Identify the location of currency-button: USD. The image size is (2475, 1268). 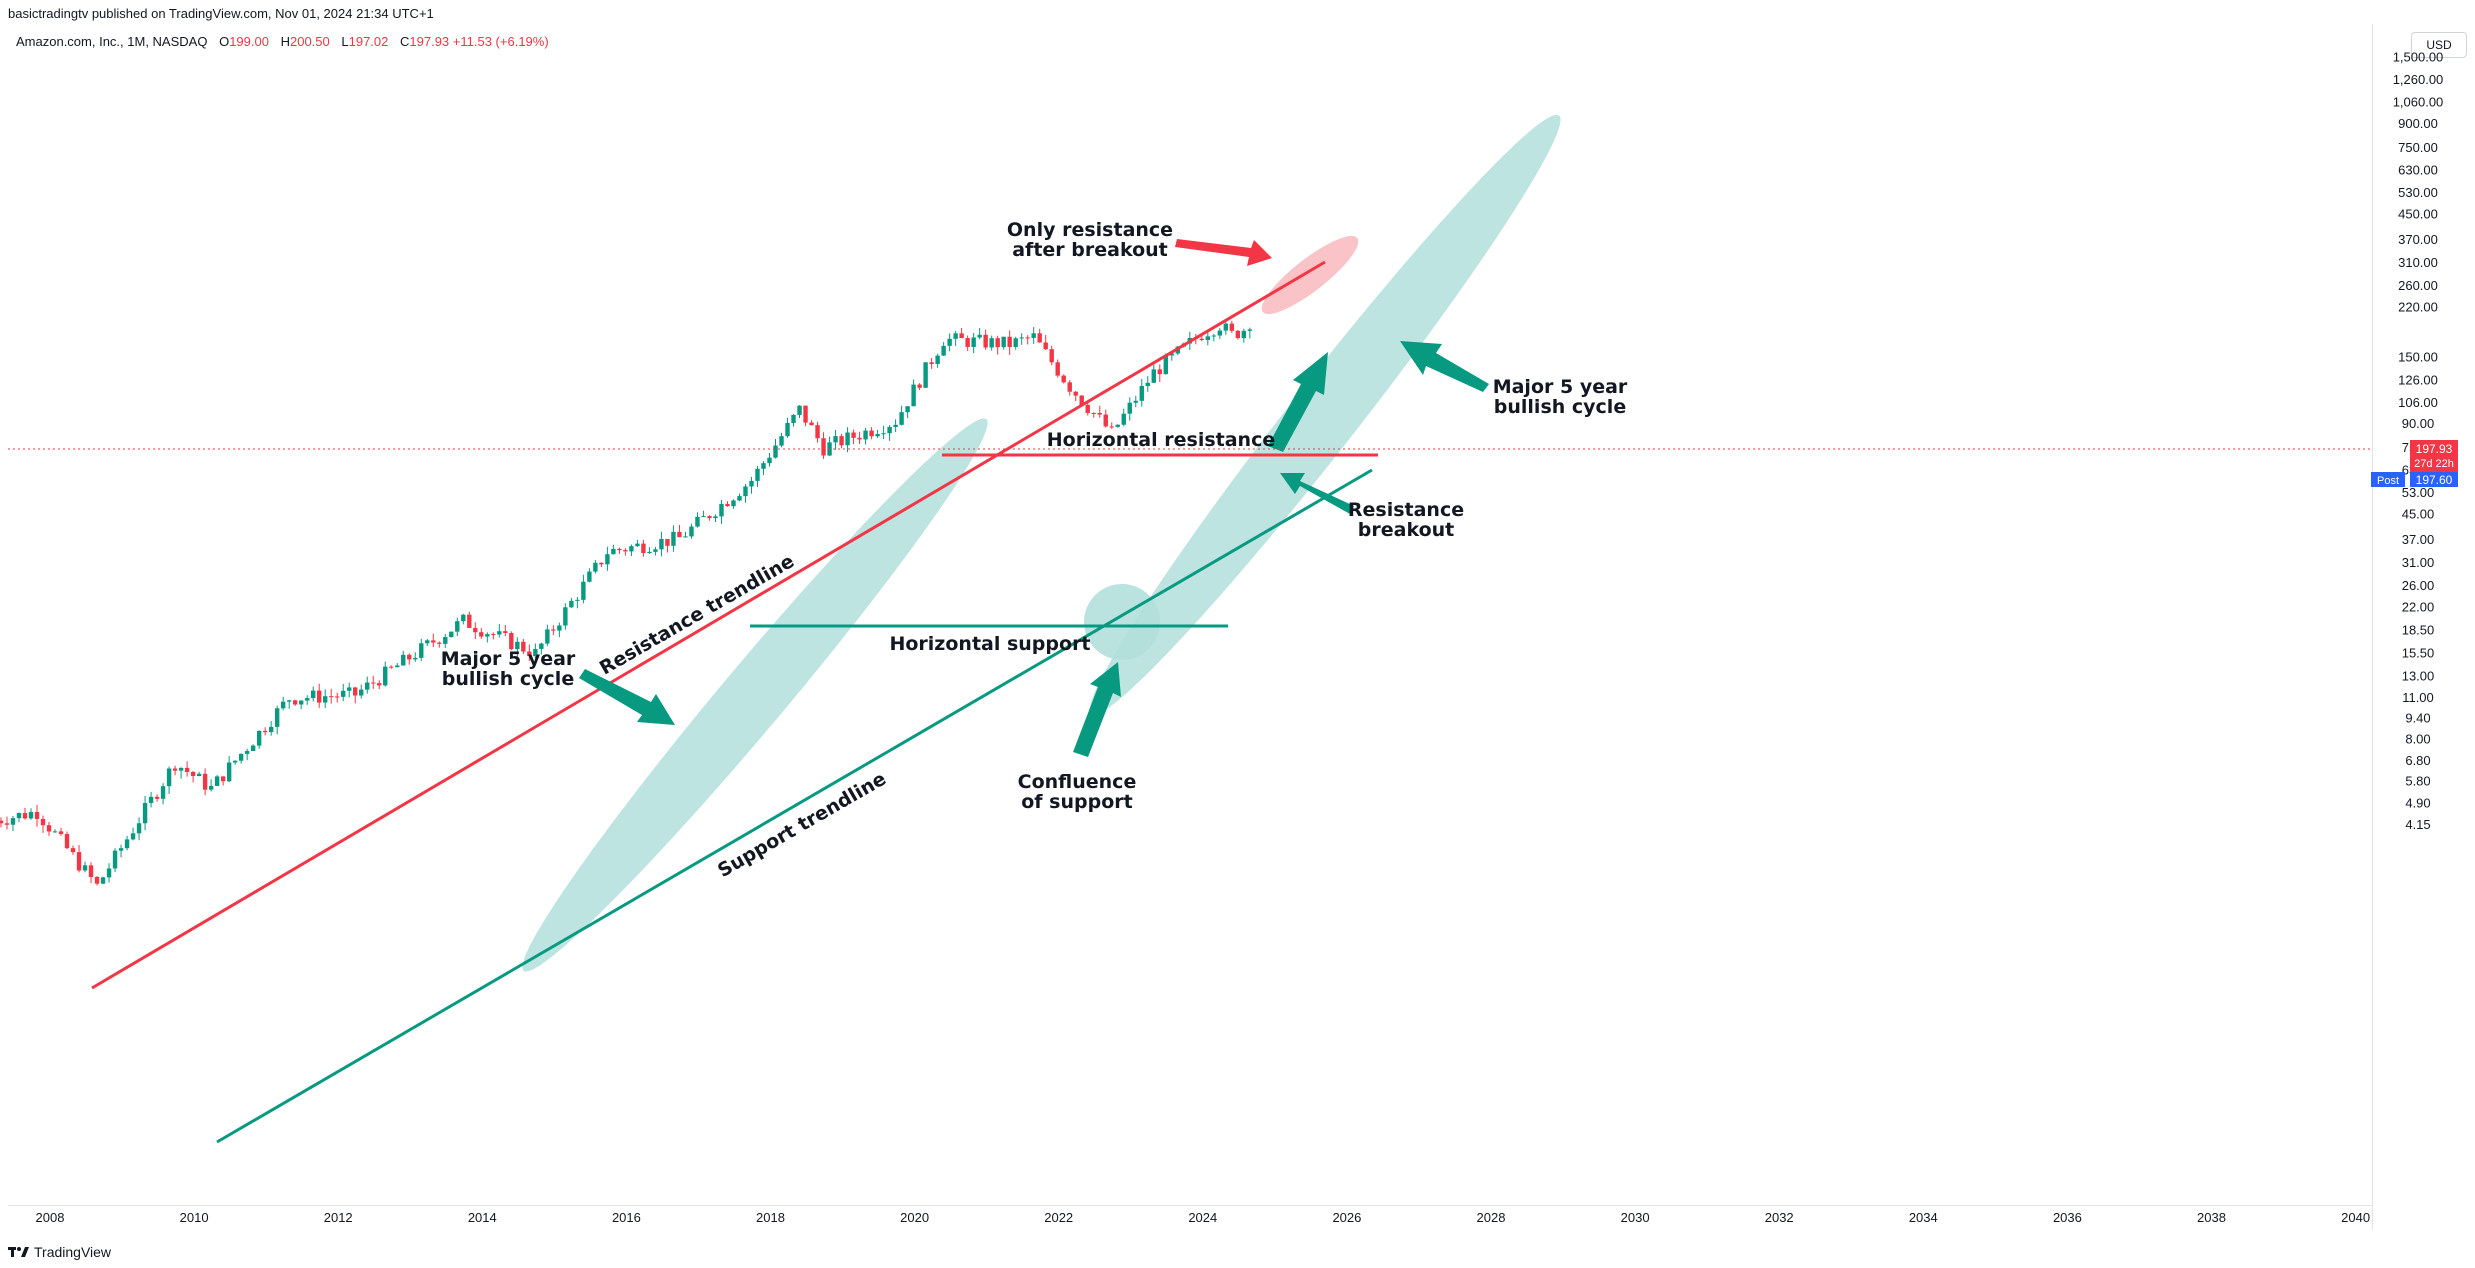
(2439, 45).